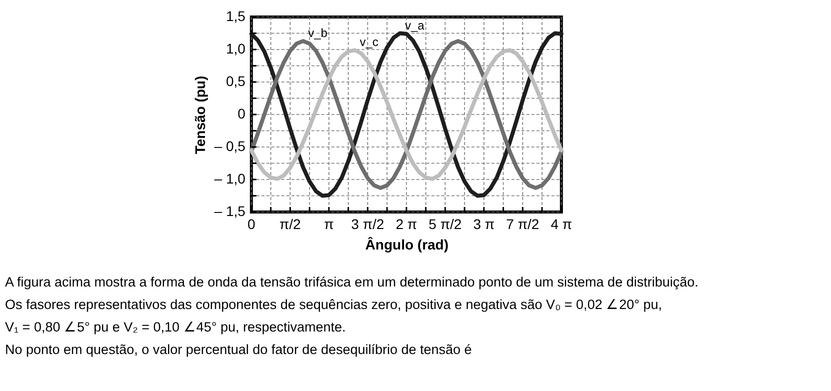 The height and width of the screenshot is (391, 831). What do you see at coordinates (230, 146) in the screenshot?
I see `y-tick-label: – 0,5` at bounding box center [230, 146].